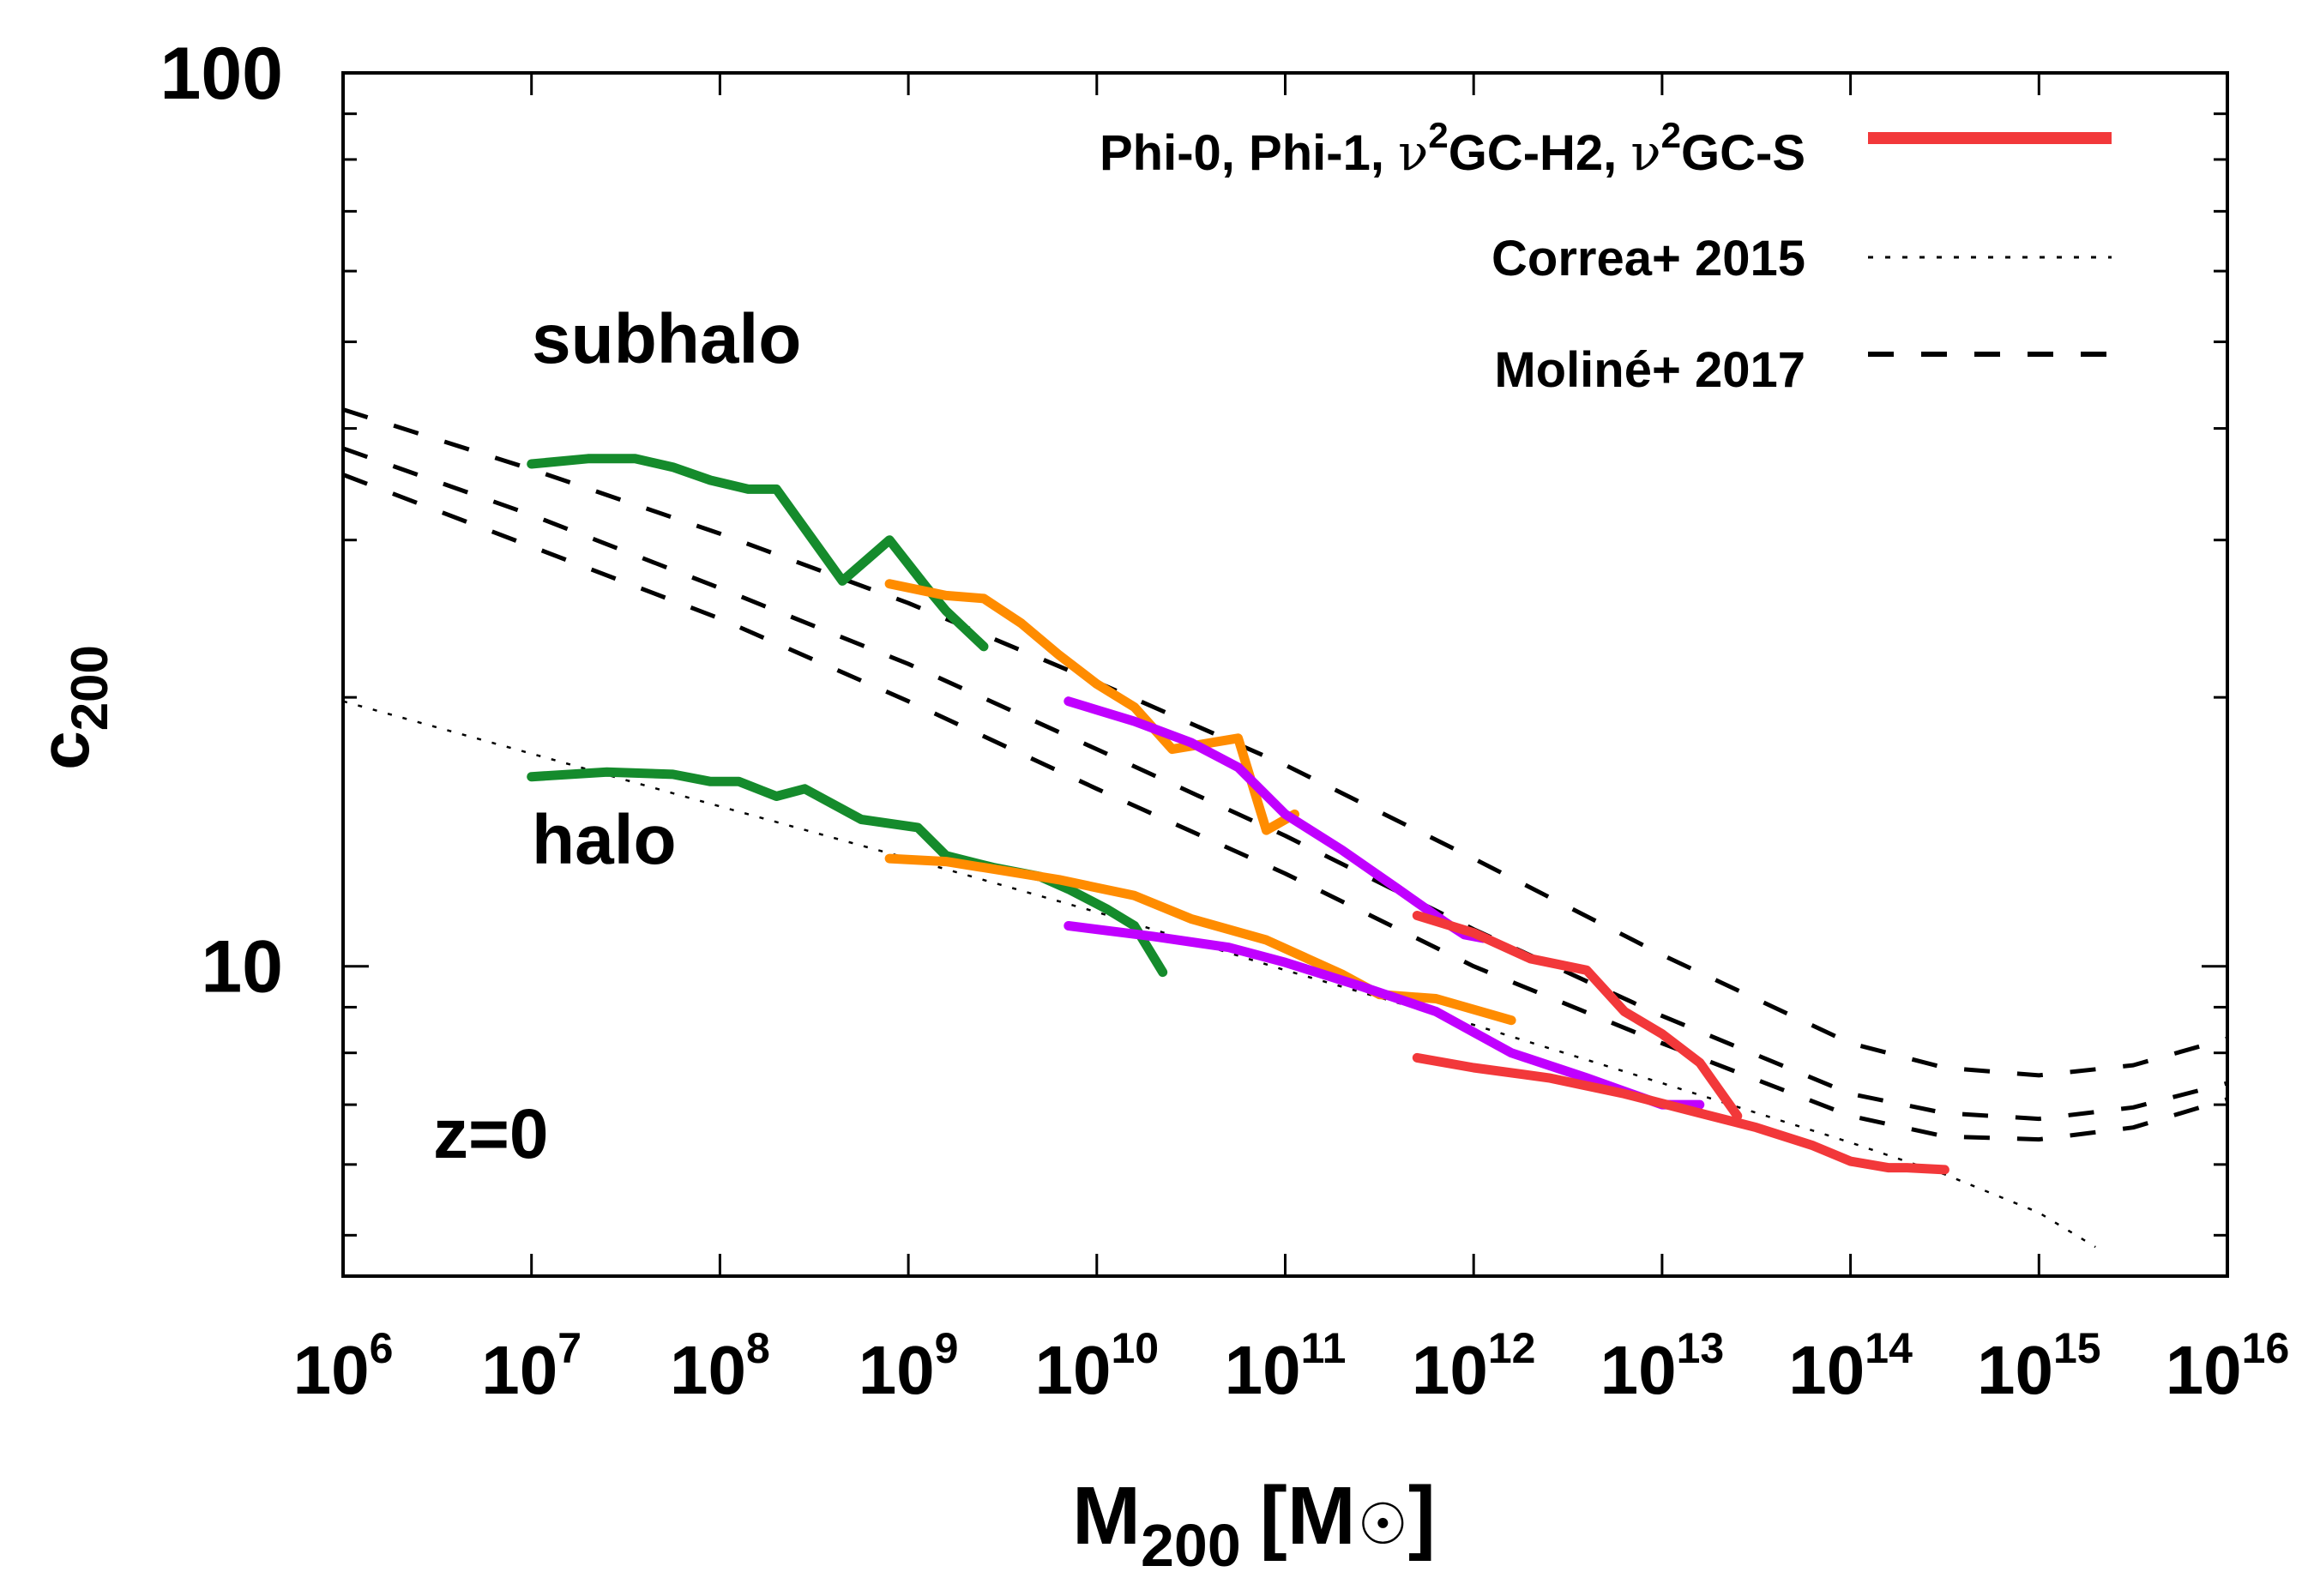  I want to click on x-axis-label: M200 [M☉], so click(1254, 1524).